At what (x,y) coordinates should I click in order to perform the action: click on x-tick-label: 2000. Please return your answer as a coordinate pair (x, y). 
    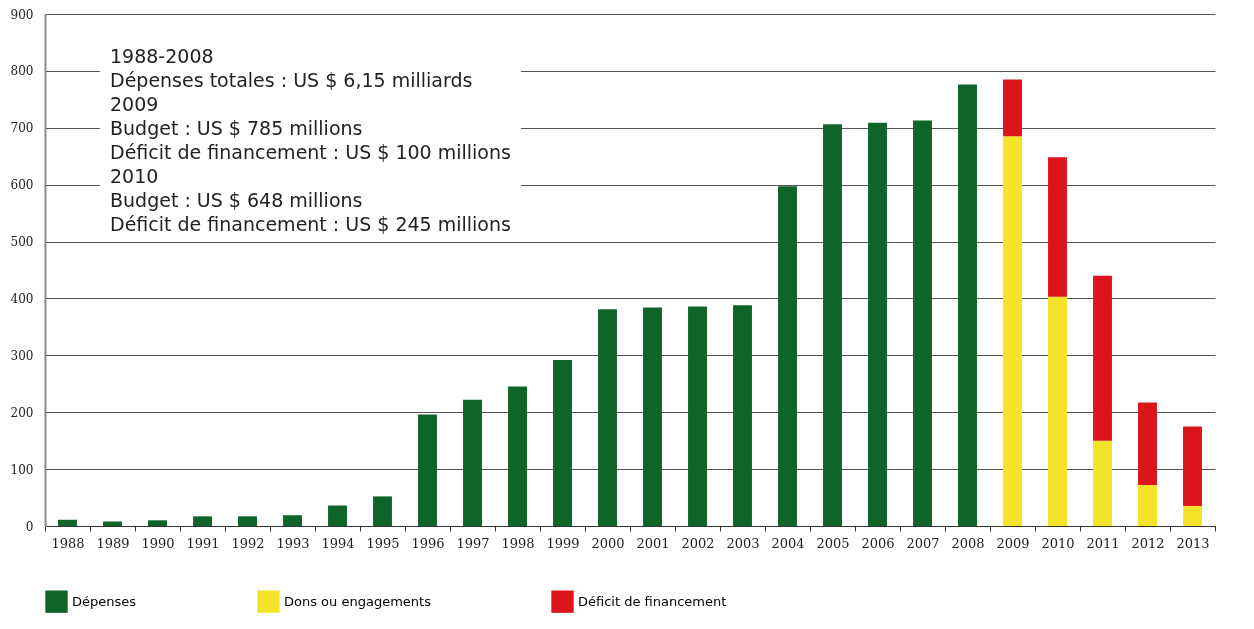
    Looking at the image, I should click on (608, 543).